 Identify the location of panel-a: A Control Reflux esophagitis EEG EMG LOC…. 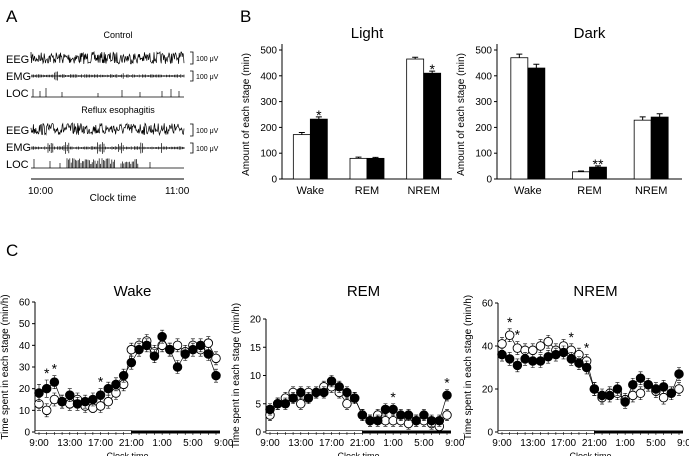
(112, 105).